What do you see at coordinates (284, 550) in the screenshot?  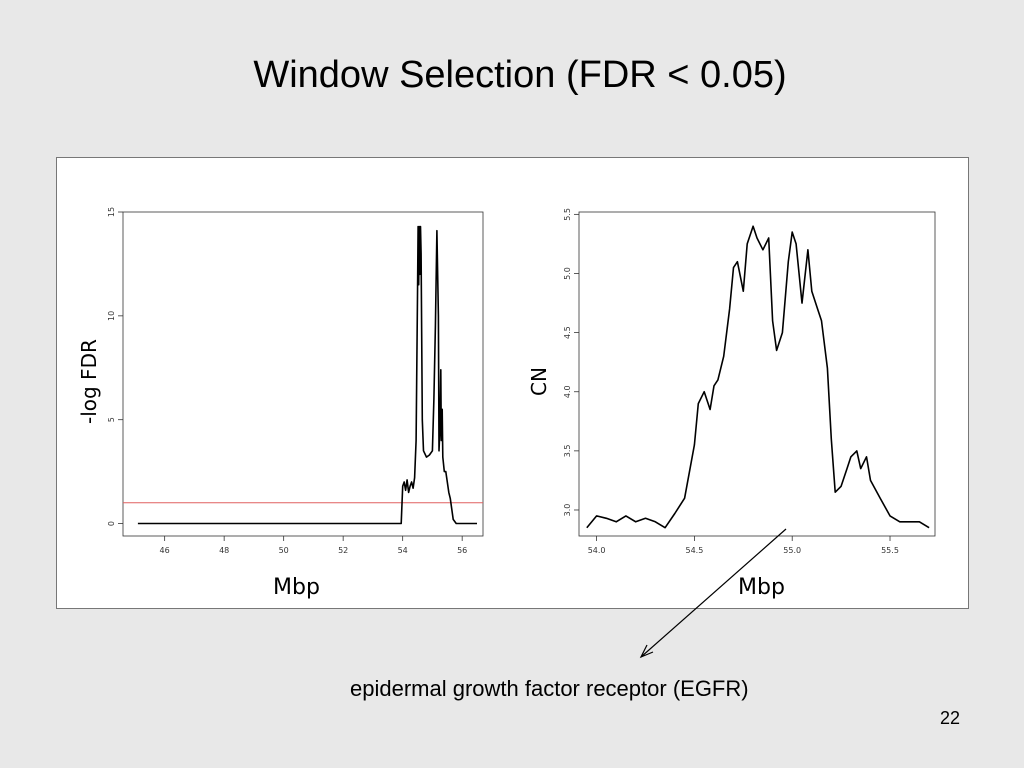 I see `left-x-tick-label: 50` at bounding box center [284, 550].